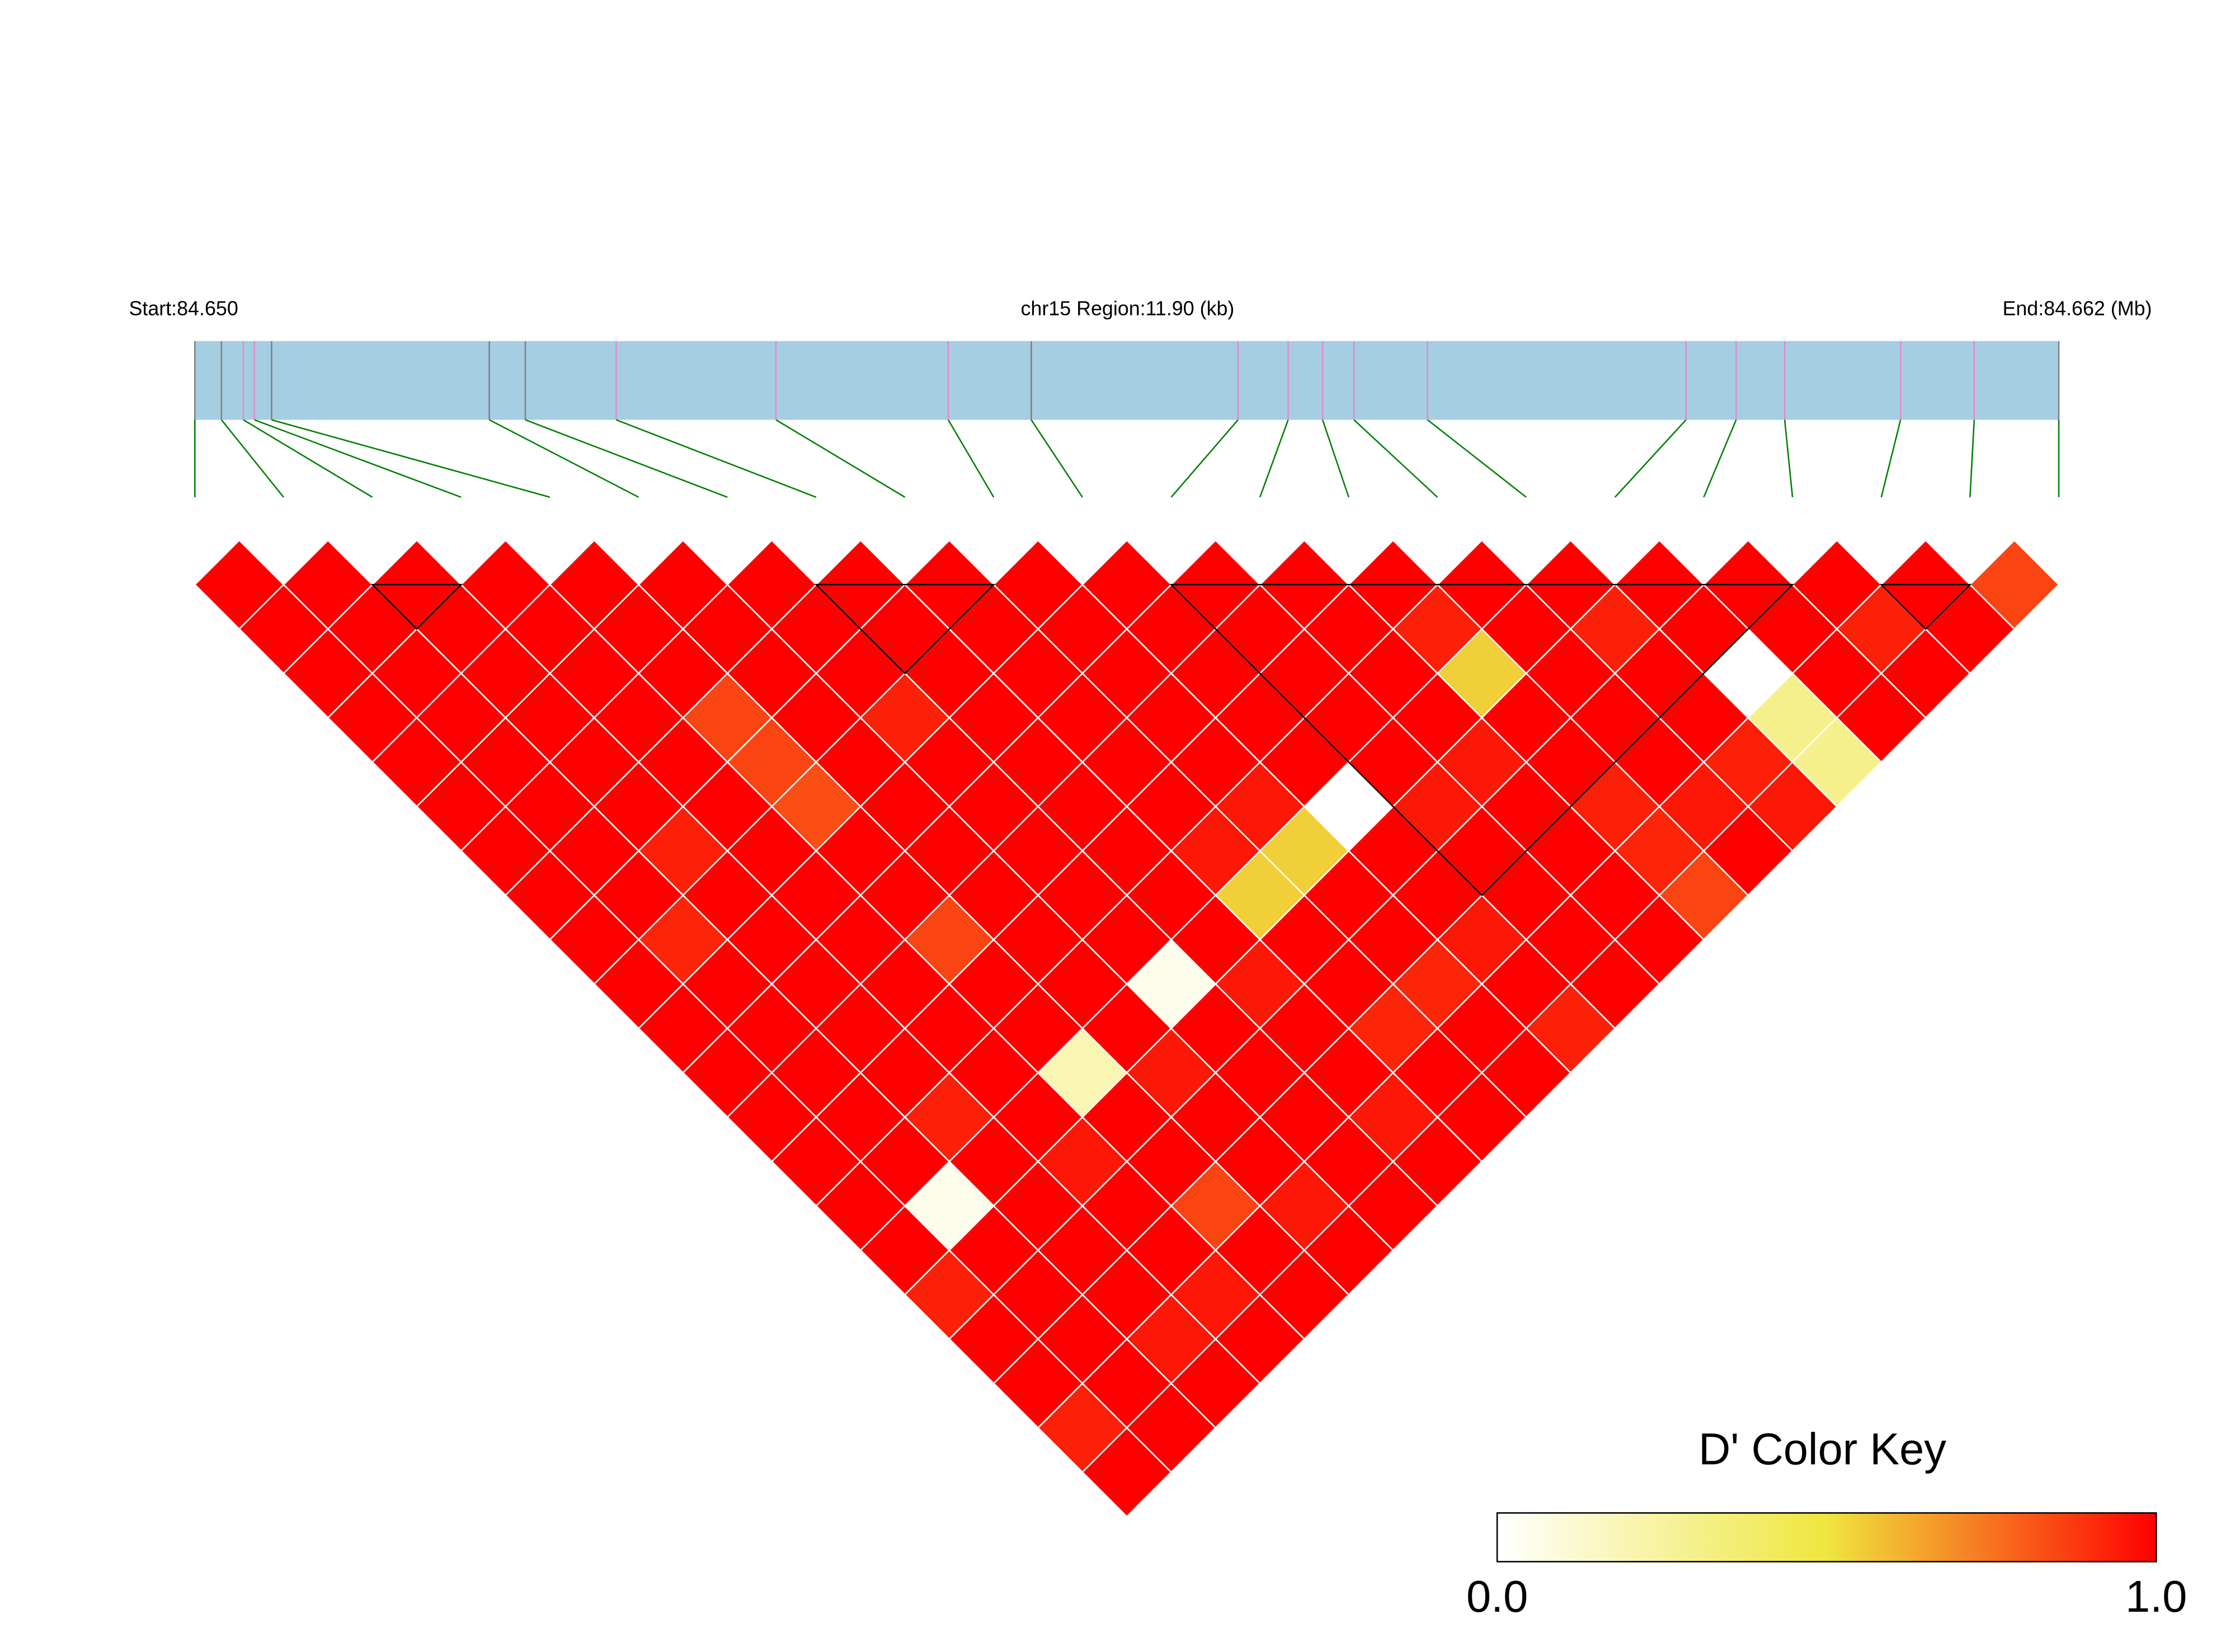 The image size is (2235, 1652). I want to click on color-key-title: D' Color Key, so click(1822, 1449).